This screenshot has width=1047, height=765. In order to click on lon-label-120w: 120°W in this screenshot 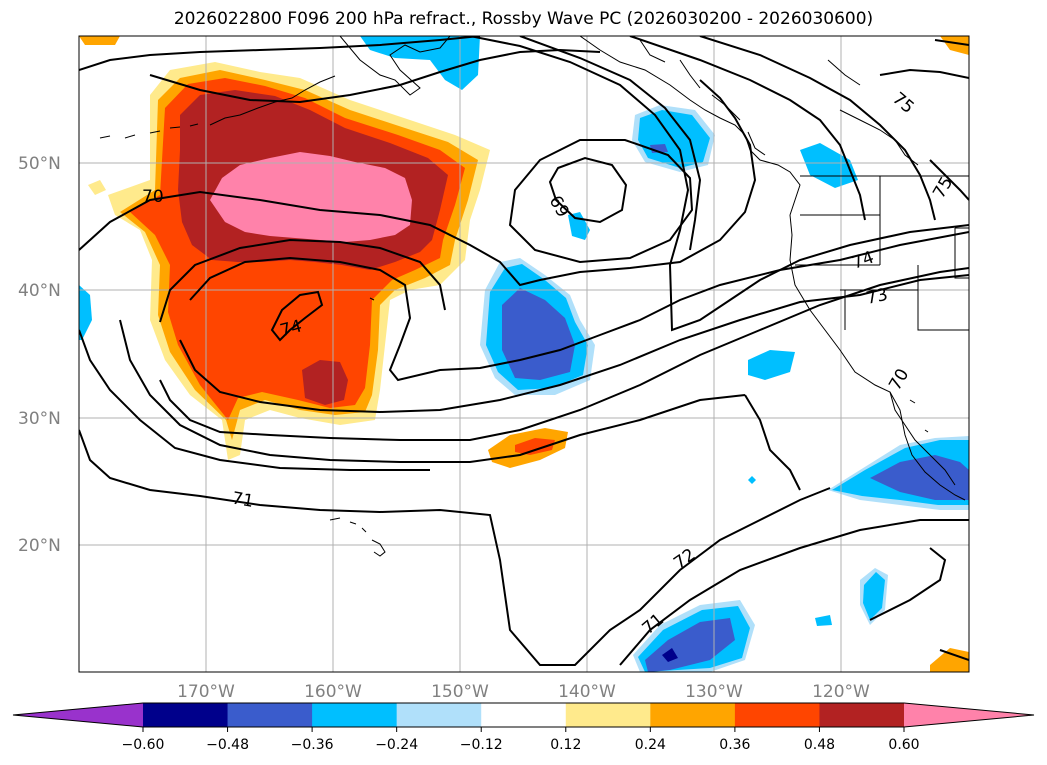, I will do `click(841, 692)`.